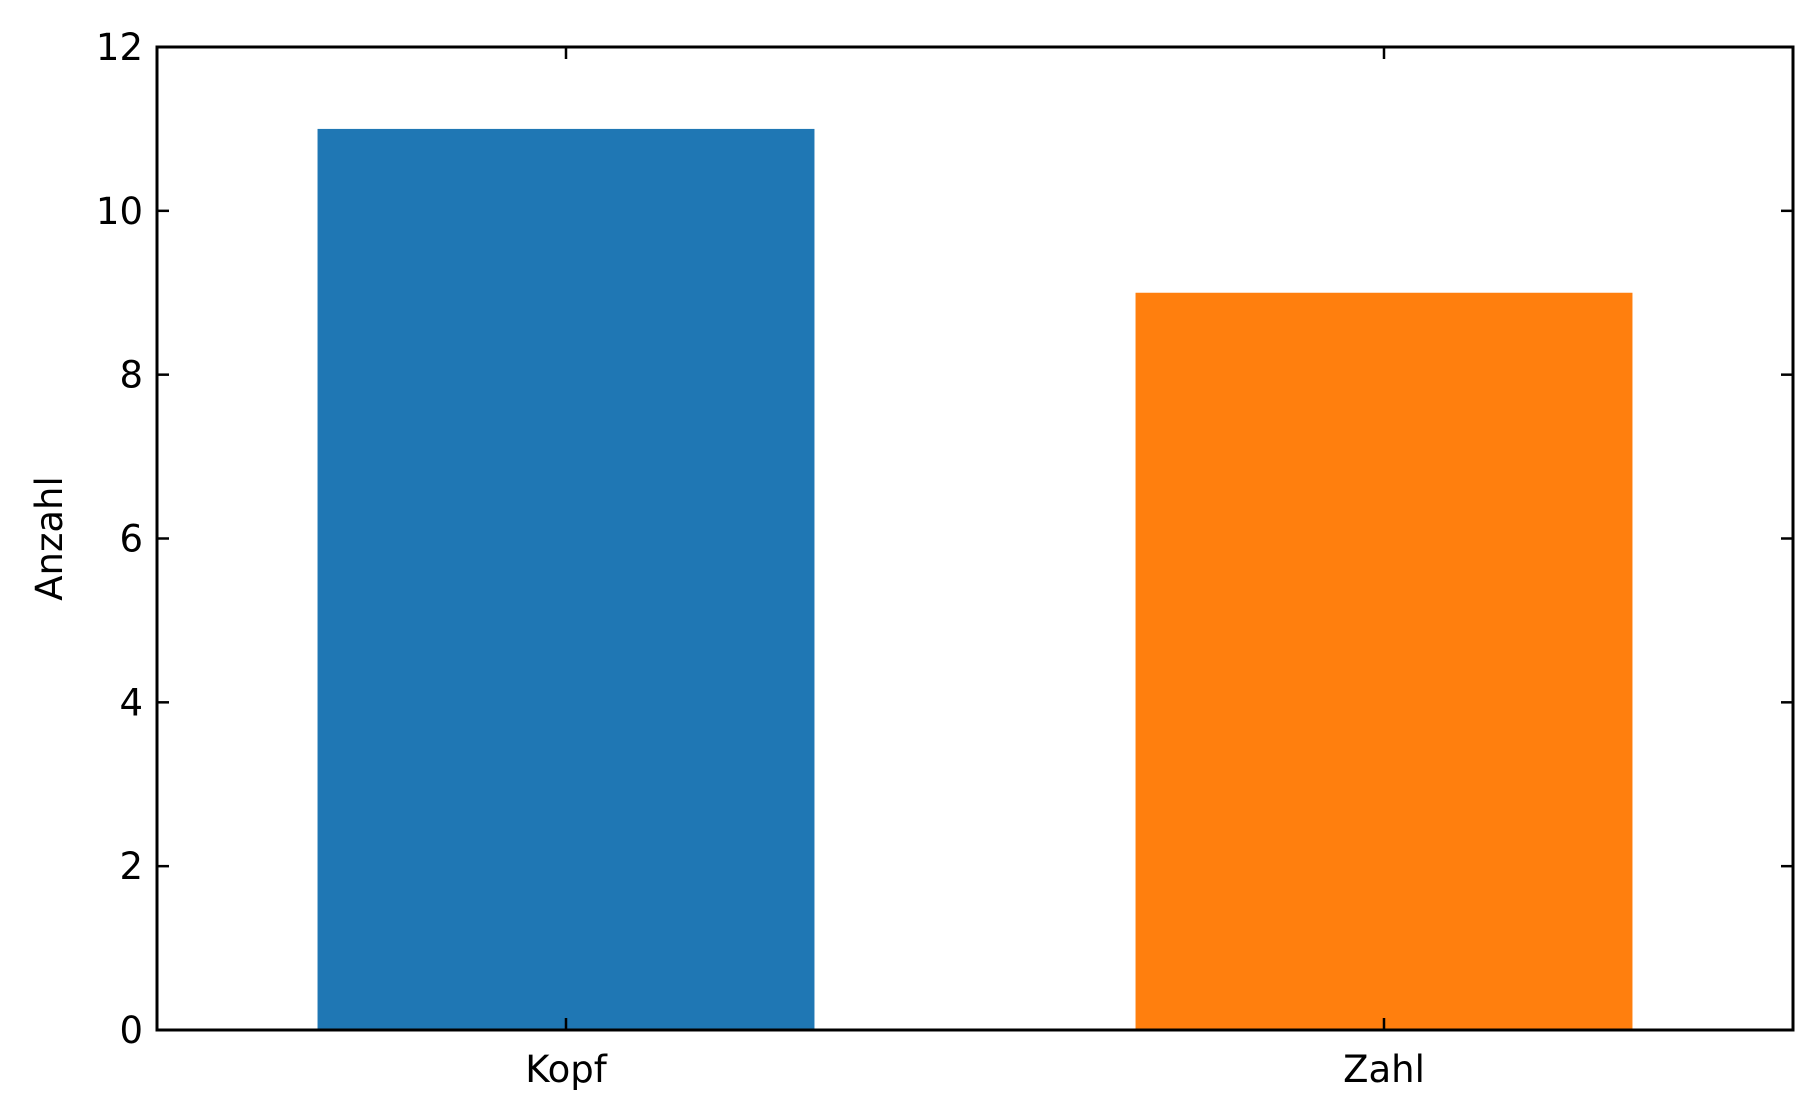 The image size is (1813, 1112). Describe the element at coordinates (131, 539) in the screenshot. I see `y-tick-label-6: 6` at that location.